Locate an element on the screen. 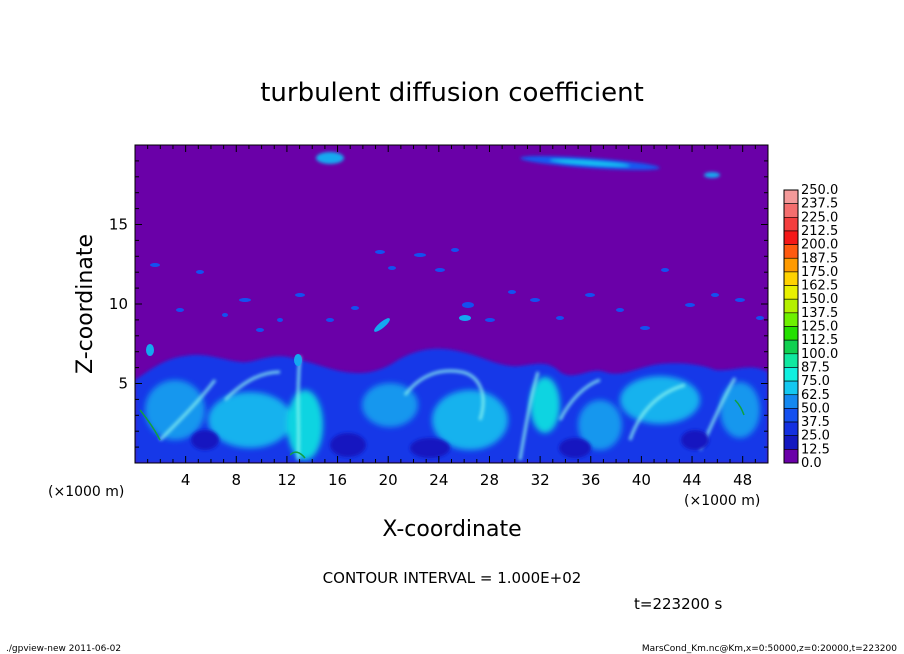 Image resolution: width=904 pixels, height=654 pixels. colorbar-frame is located at coordinates (791, 326).